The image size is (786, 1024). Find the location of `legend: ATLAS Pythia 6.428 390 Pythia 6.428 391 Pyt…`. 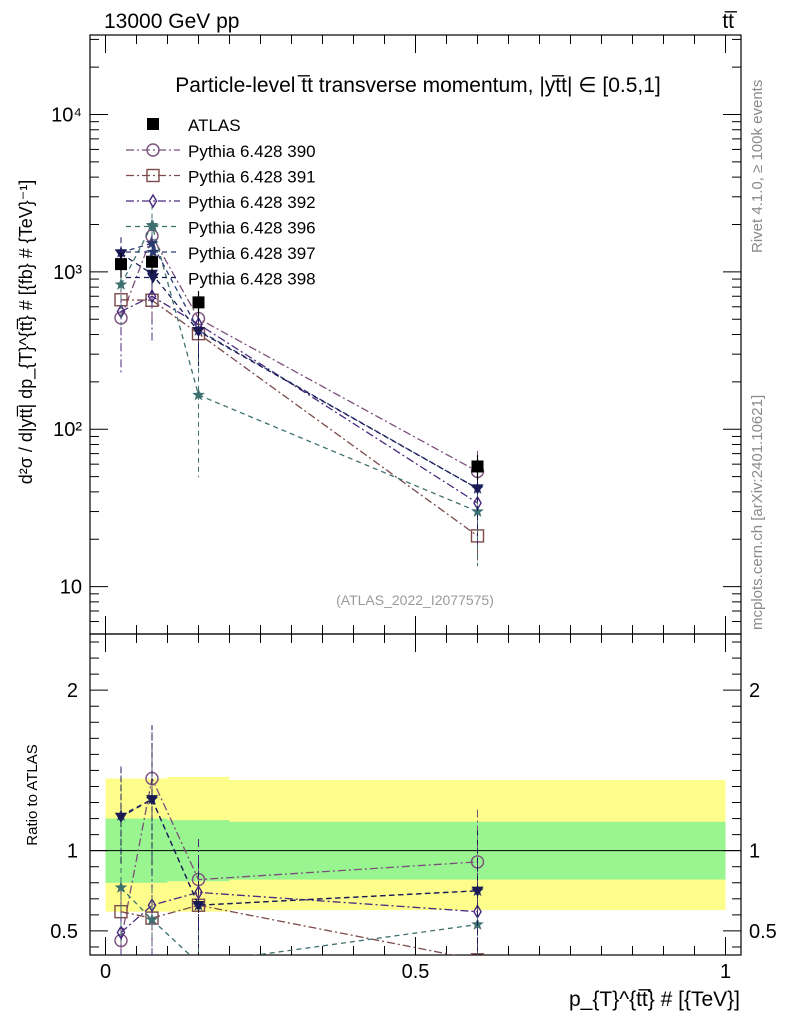

legend: ATLAS Pythia 6.428 390 Pythia 6.428 391 Pyt… is located at coordinates (221, 202).